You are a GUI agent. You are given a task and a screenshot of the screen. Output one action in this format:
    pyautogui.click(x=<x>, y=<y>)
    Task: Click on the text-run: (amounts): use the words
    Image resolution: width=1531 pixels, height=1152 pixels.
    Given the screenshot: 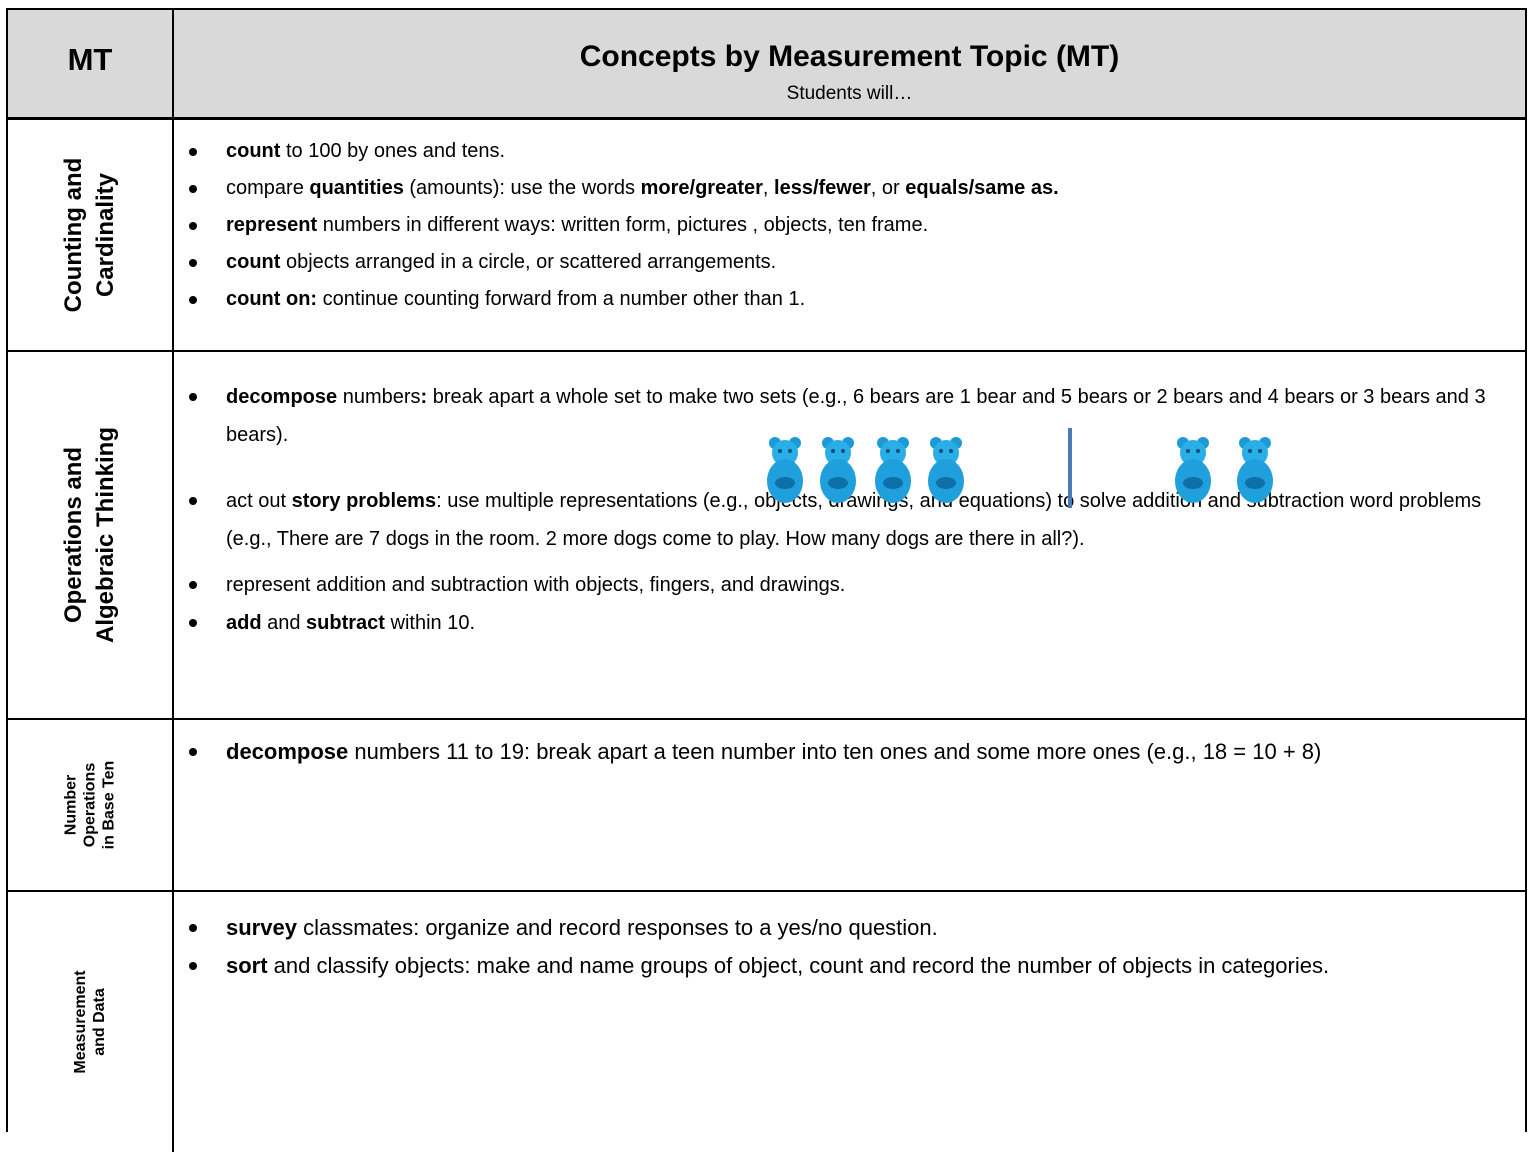 What is the action you would take?
    pyautogui.click(x=522, y=188)
    